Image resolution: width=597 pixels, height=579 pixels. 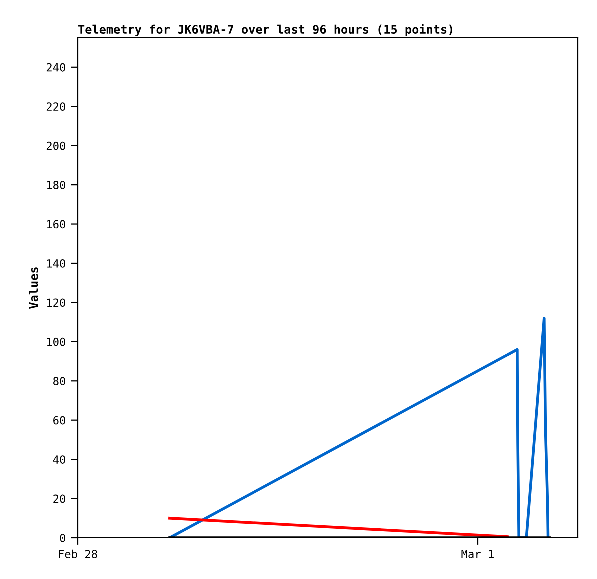 What do you see at coordinates (56, 342) in the screenshot?
I see `y-tick-label: 100` at bounding box center [56, 342].